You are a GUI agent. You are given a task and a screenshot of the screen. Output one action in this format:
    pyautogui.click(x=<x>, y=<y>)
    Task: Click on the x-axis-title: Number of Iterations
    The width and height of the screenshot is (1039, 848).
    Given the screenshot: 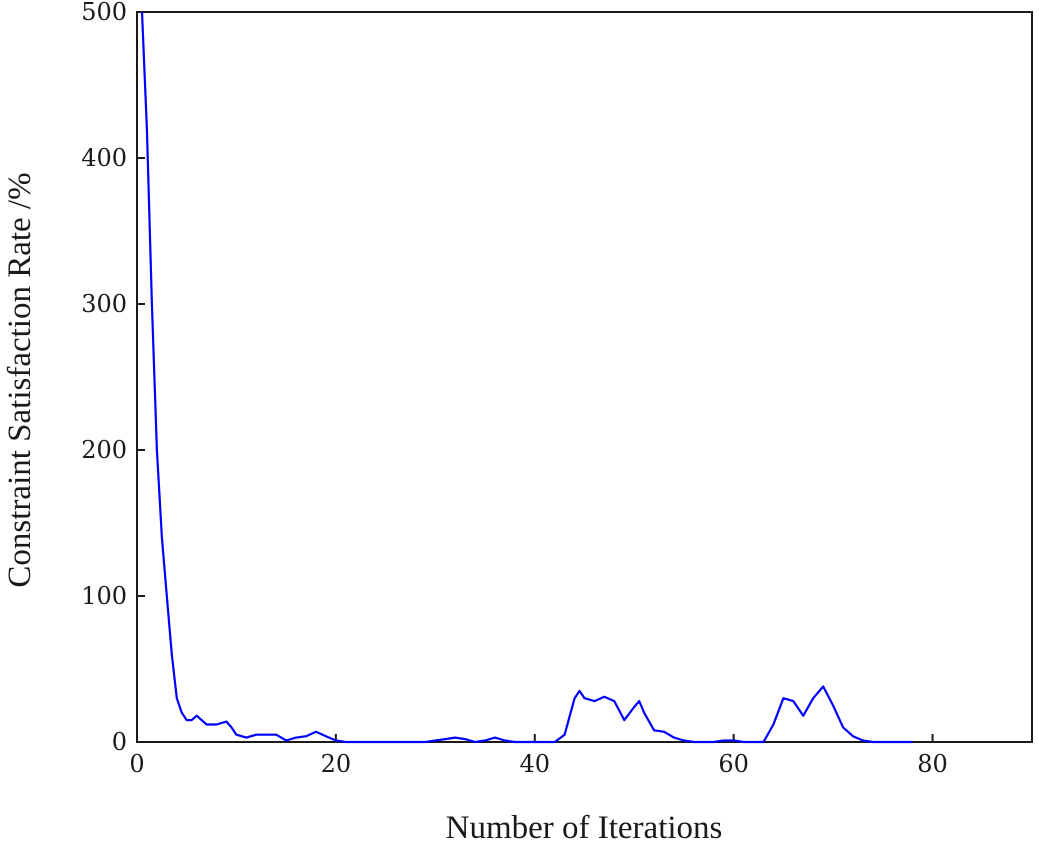 What is the action you would take?
    pyautogui.click(x=584, y=828)
    